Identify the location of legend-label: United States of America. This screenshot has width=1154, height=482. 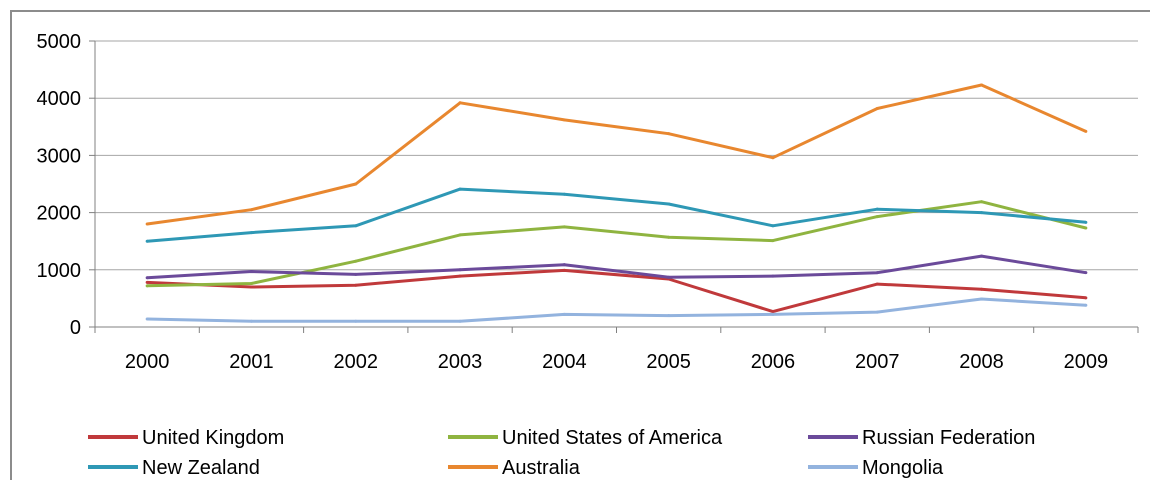
(612, 438).